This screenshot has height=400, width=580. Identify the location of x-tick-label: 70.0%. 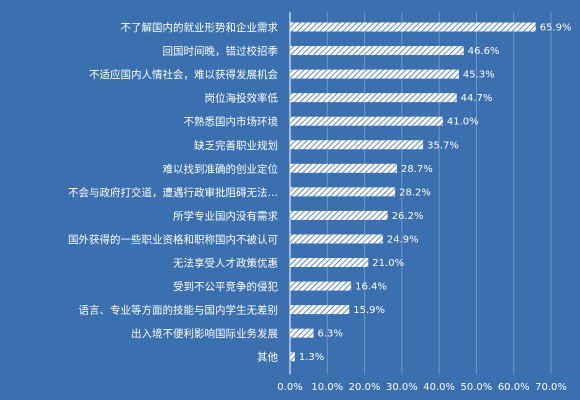
(551, 387).